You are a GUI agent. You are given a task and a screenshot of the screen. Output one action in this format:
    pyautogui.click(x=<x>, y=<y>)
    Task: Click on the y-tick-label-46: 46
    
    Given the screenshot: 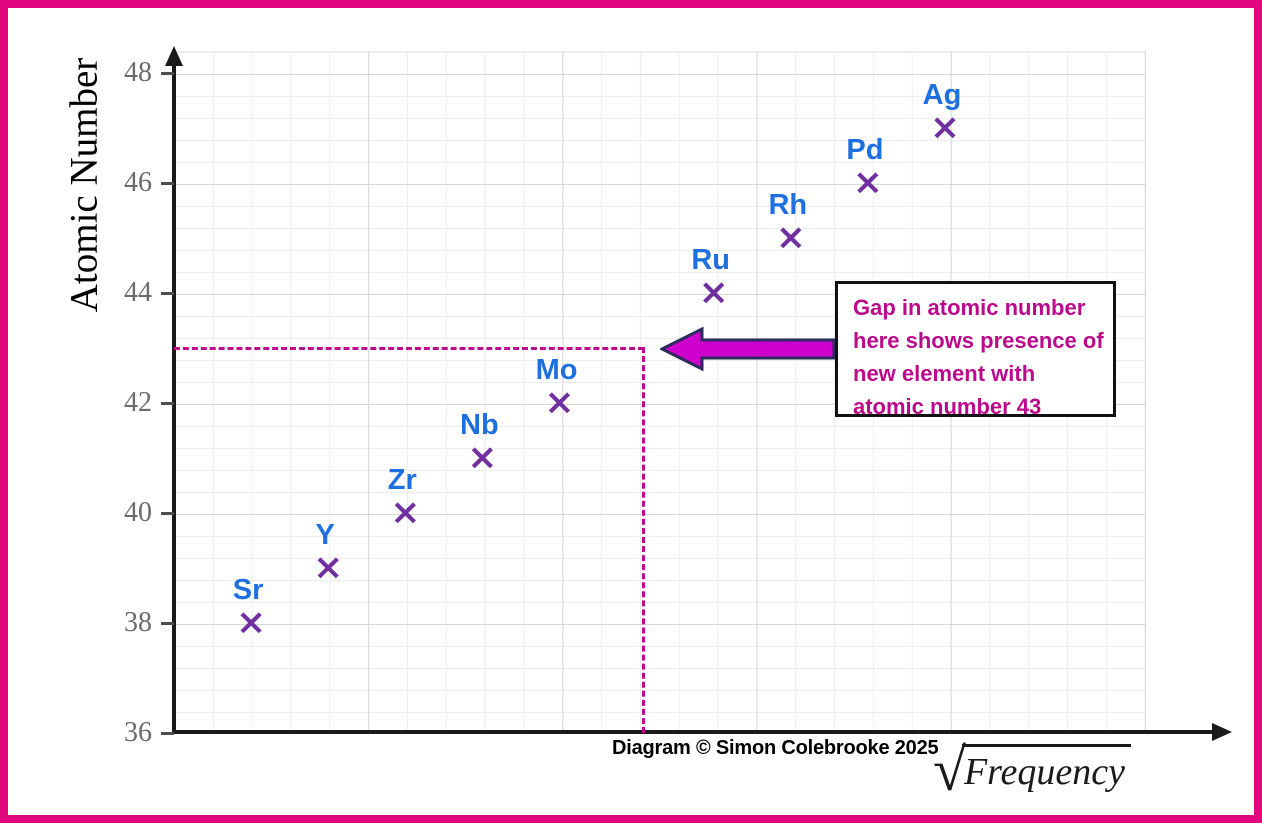 What is the action you would take?
    pyautogui.click(x=138, y=182)
    